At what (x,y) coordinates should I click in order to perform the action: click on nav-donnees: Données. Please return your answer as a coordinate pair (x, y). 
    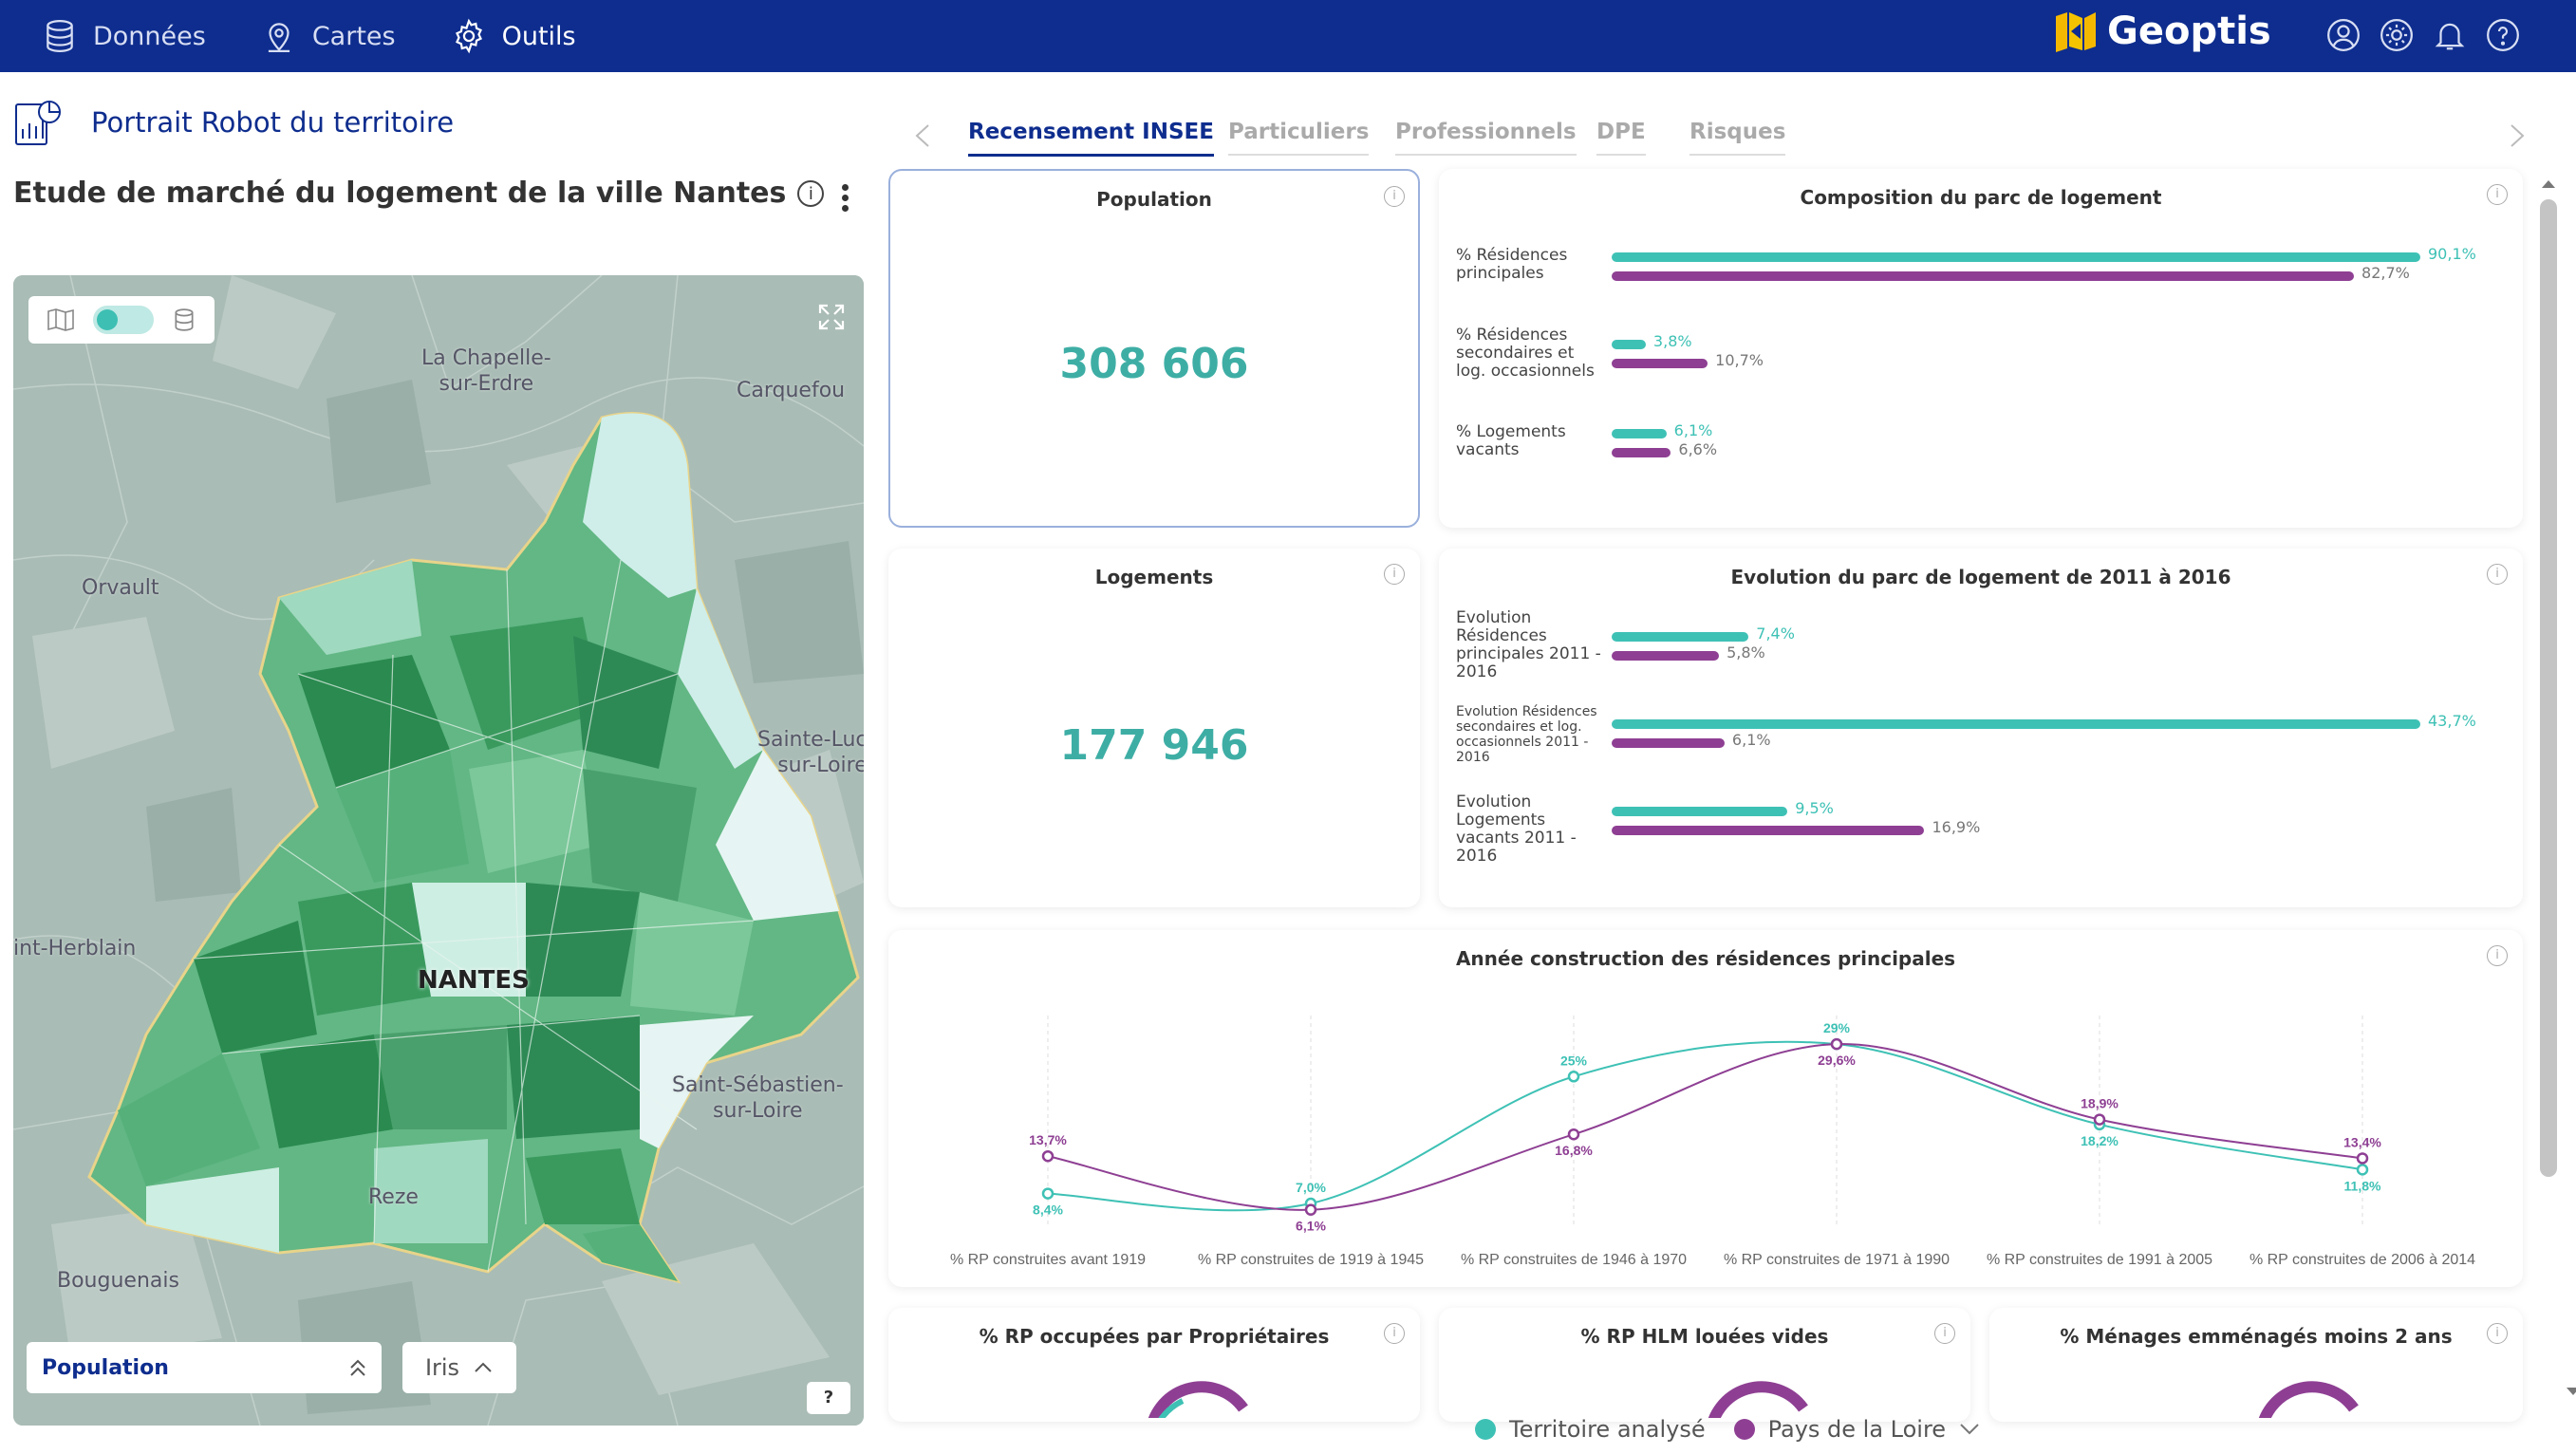
    Looking at the image, I should click on (124, 36).